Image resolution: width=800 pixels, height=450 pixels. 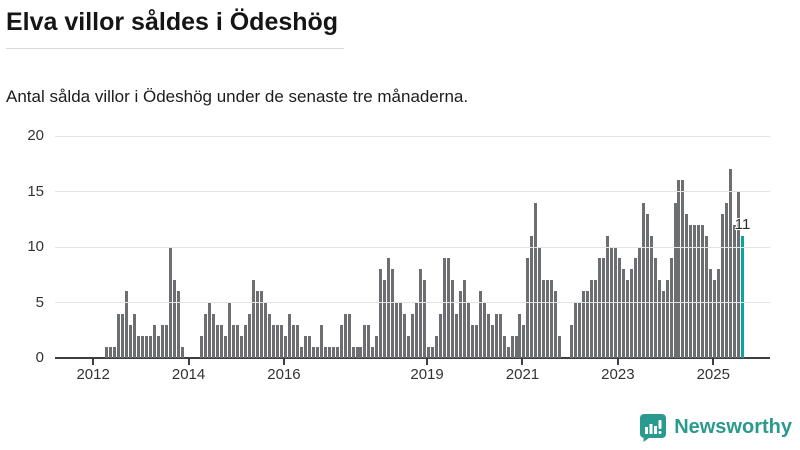 What do you see at coordinates (713, 374) in the screenshot?
I see `x-axis-tick-label: 2025` at bounding box center [713, 374].